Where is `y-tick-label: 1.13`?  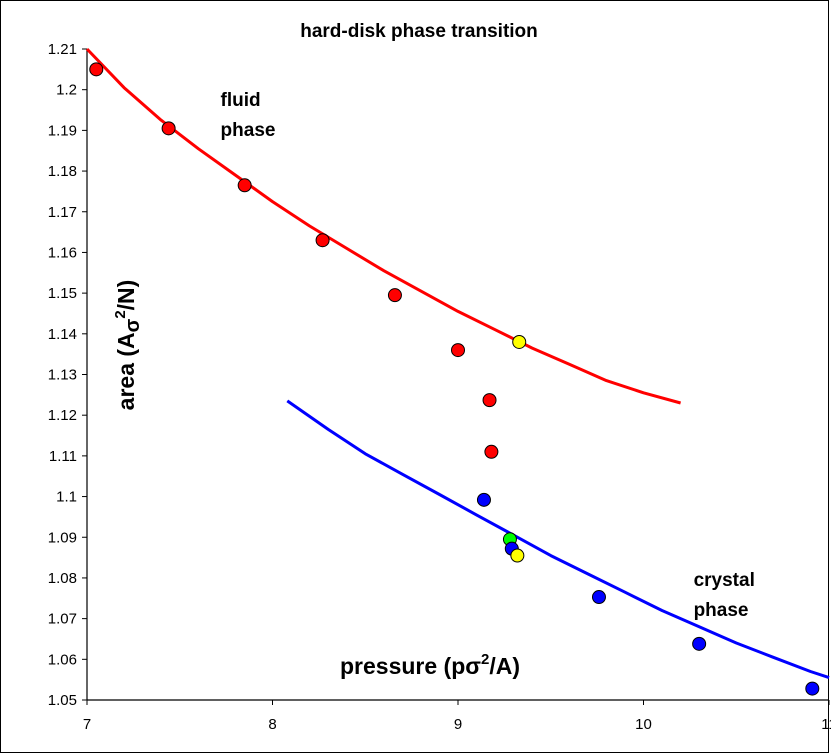 y-tick-label: 1.13 is located at coordinates (62, 375).